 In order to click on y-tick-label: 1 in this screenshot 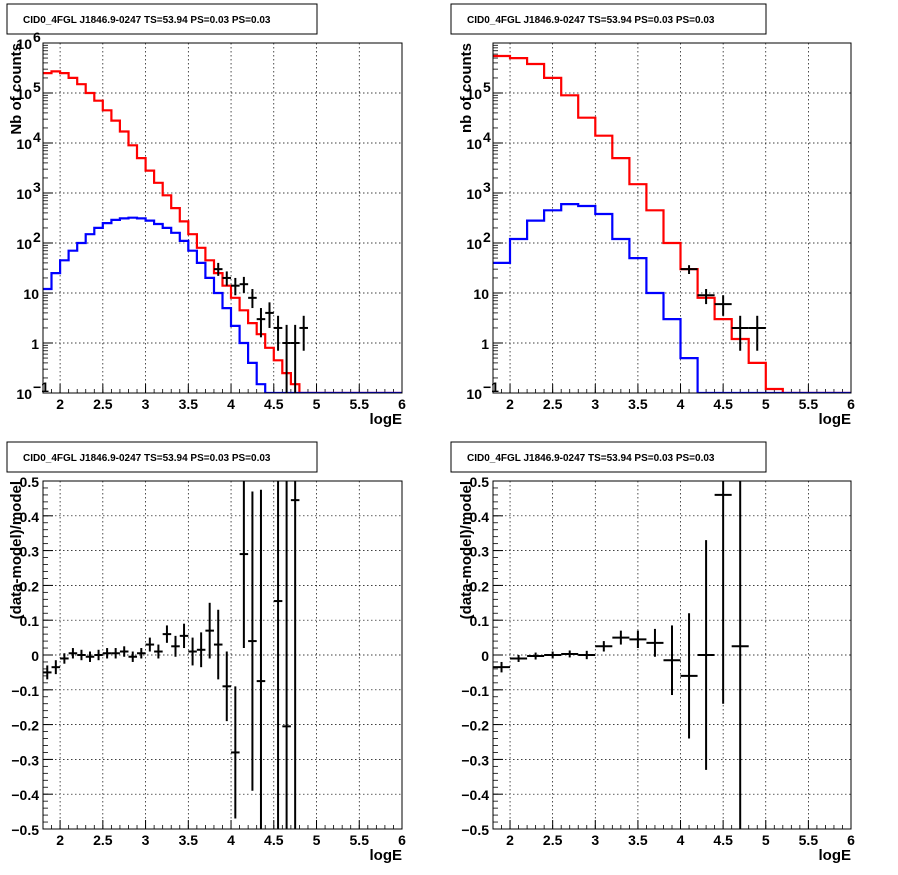, I will do `click(485, 344)`.